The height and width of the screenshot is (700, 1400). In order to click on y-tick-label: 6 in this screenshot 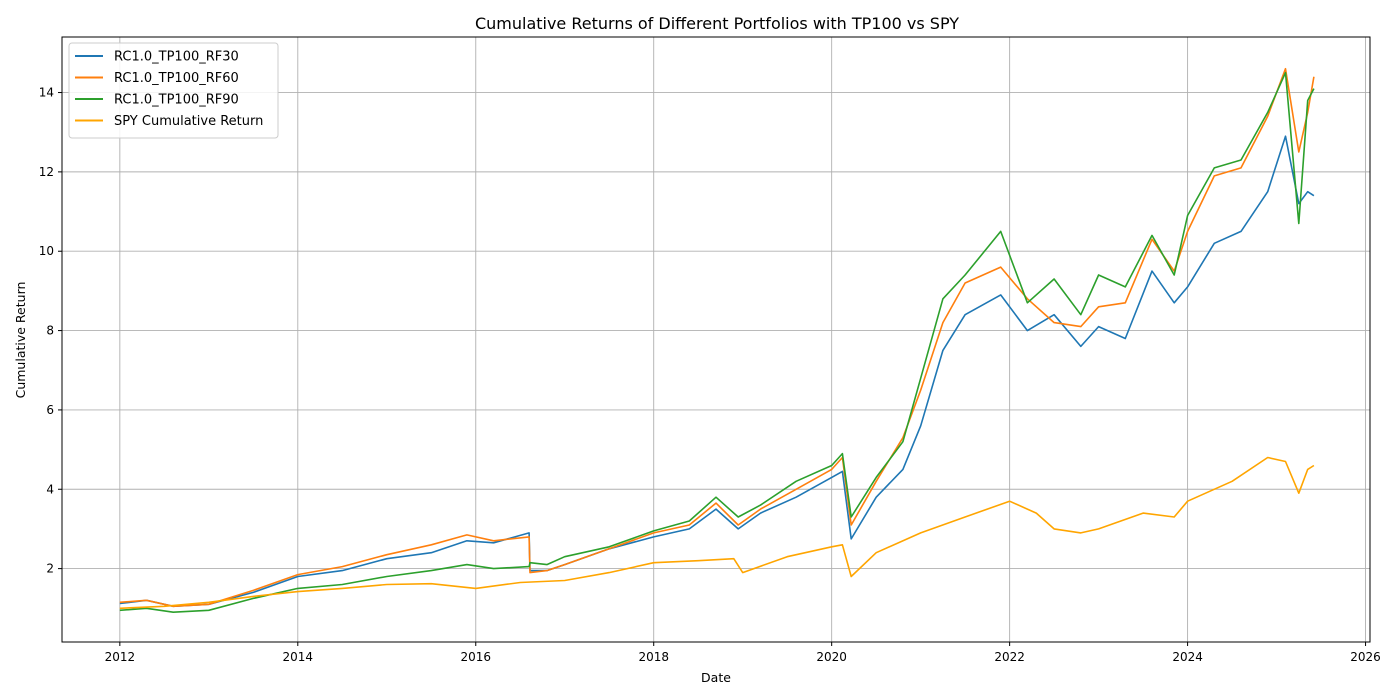, I will do `click(50, 410)`.